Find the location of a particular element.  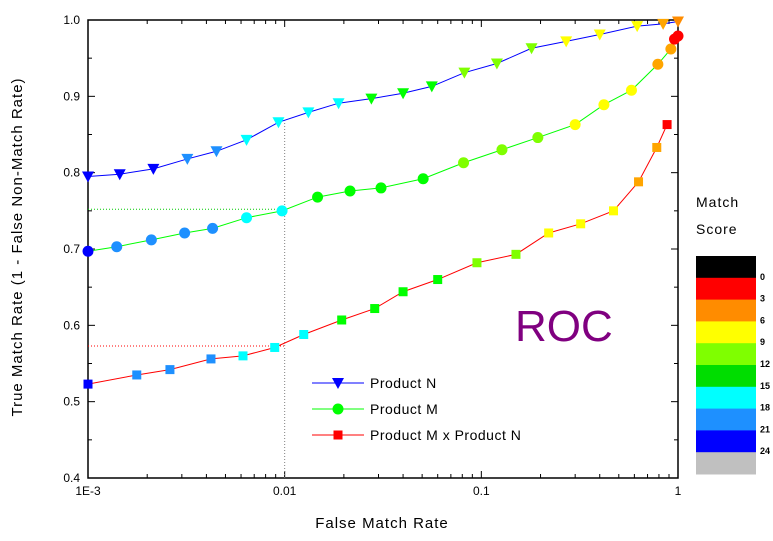

x-tick-label: 1E-3 is located at coordinates (88, 491).